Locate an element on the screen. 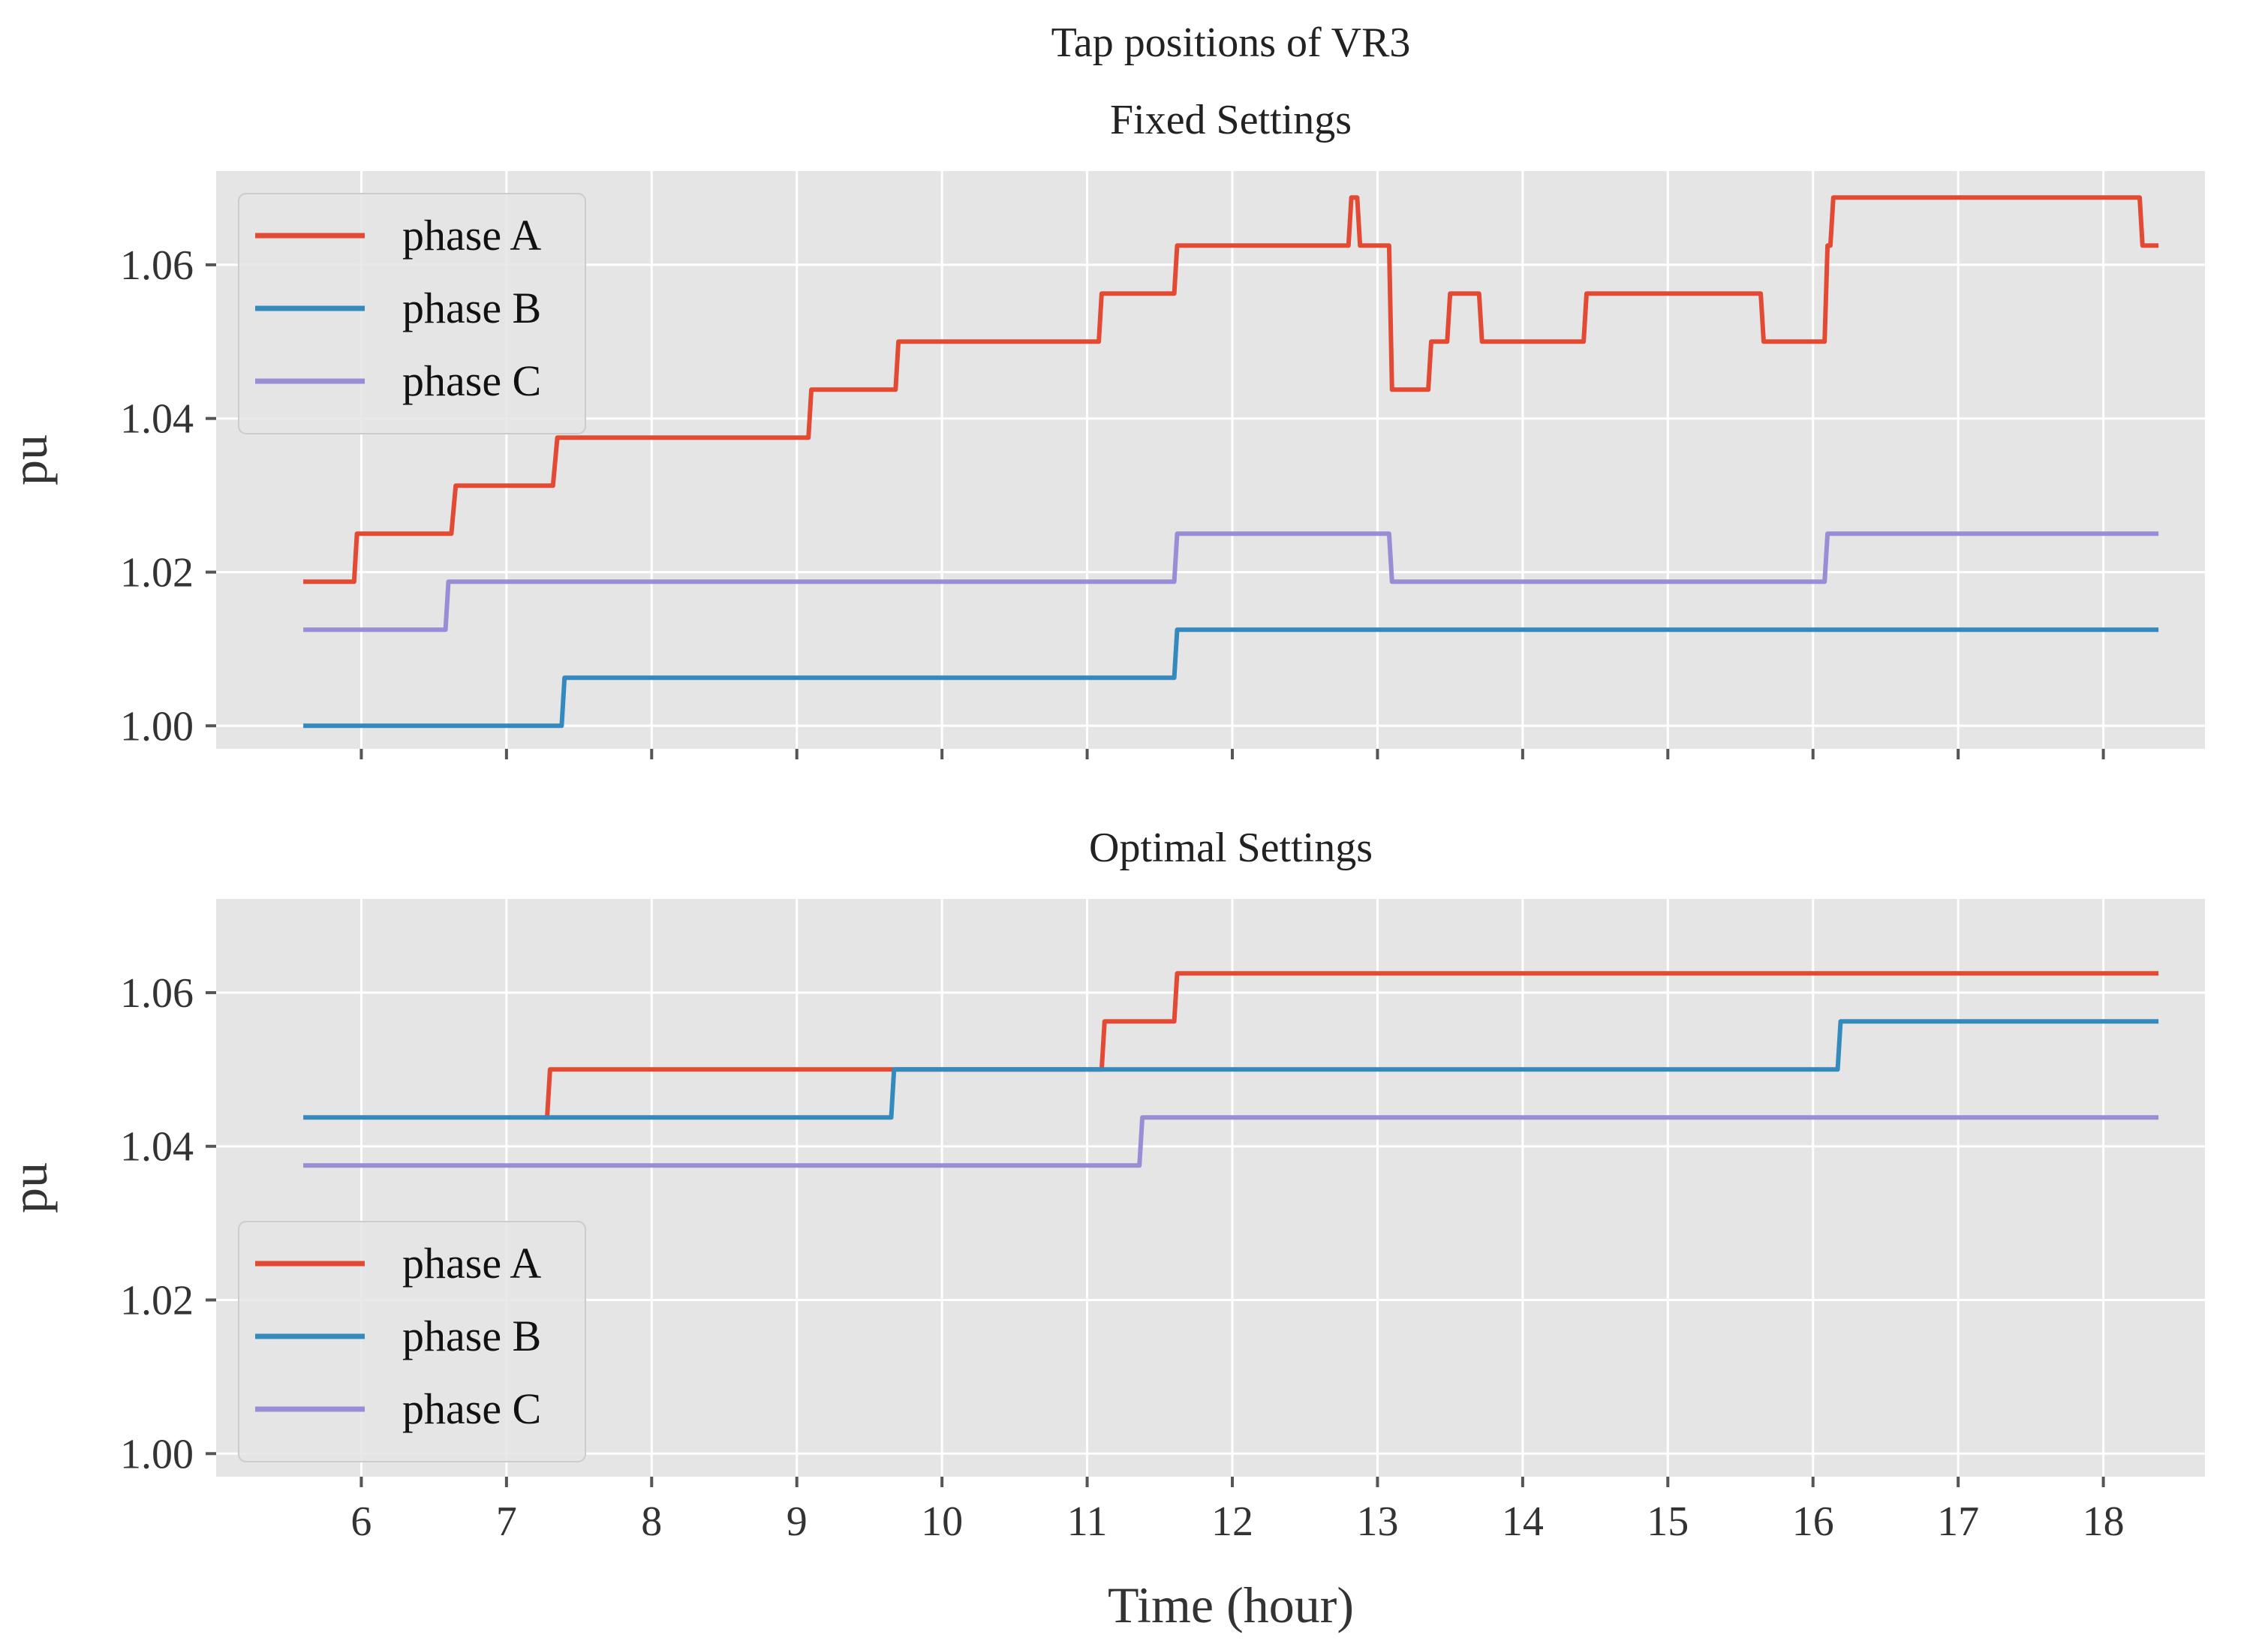  x-tick-label: 10 is located at coordinates (942, 1522).